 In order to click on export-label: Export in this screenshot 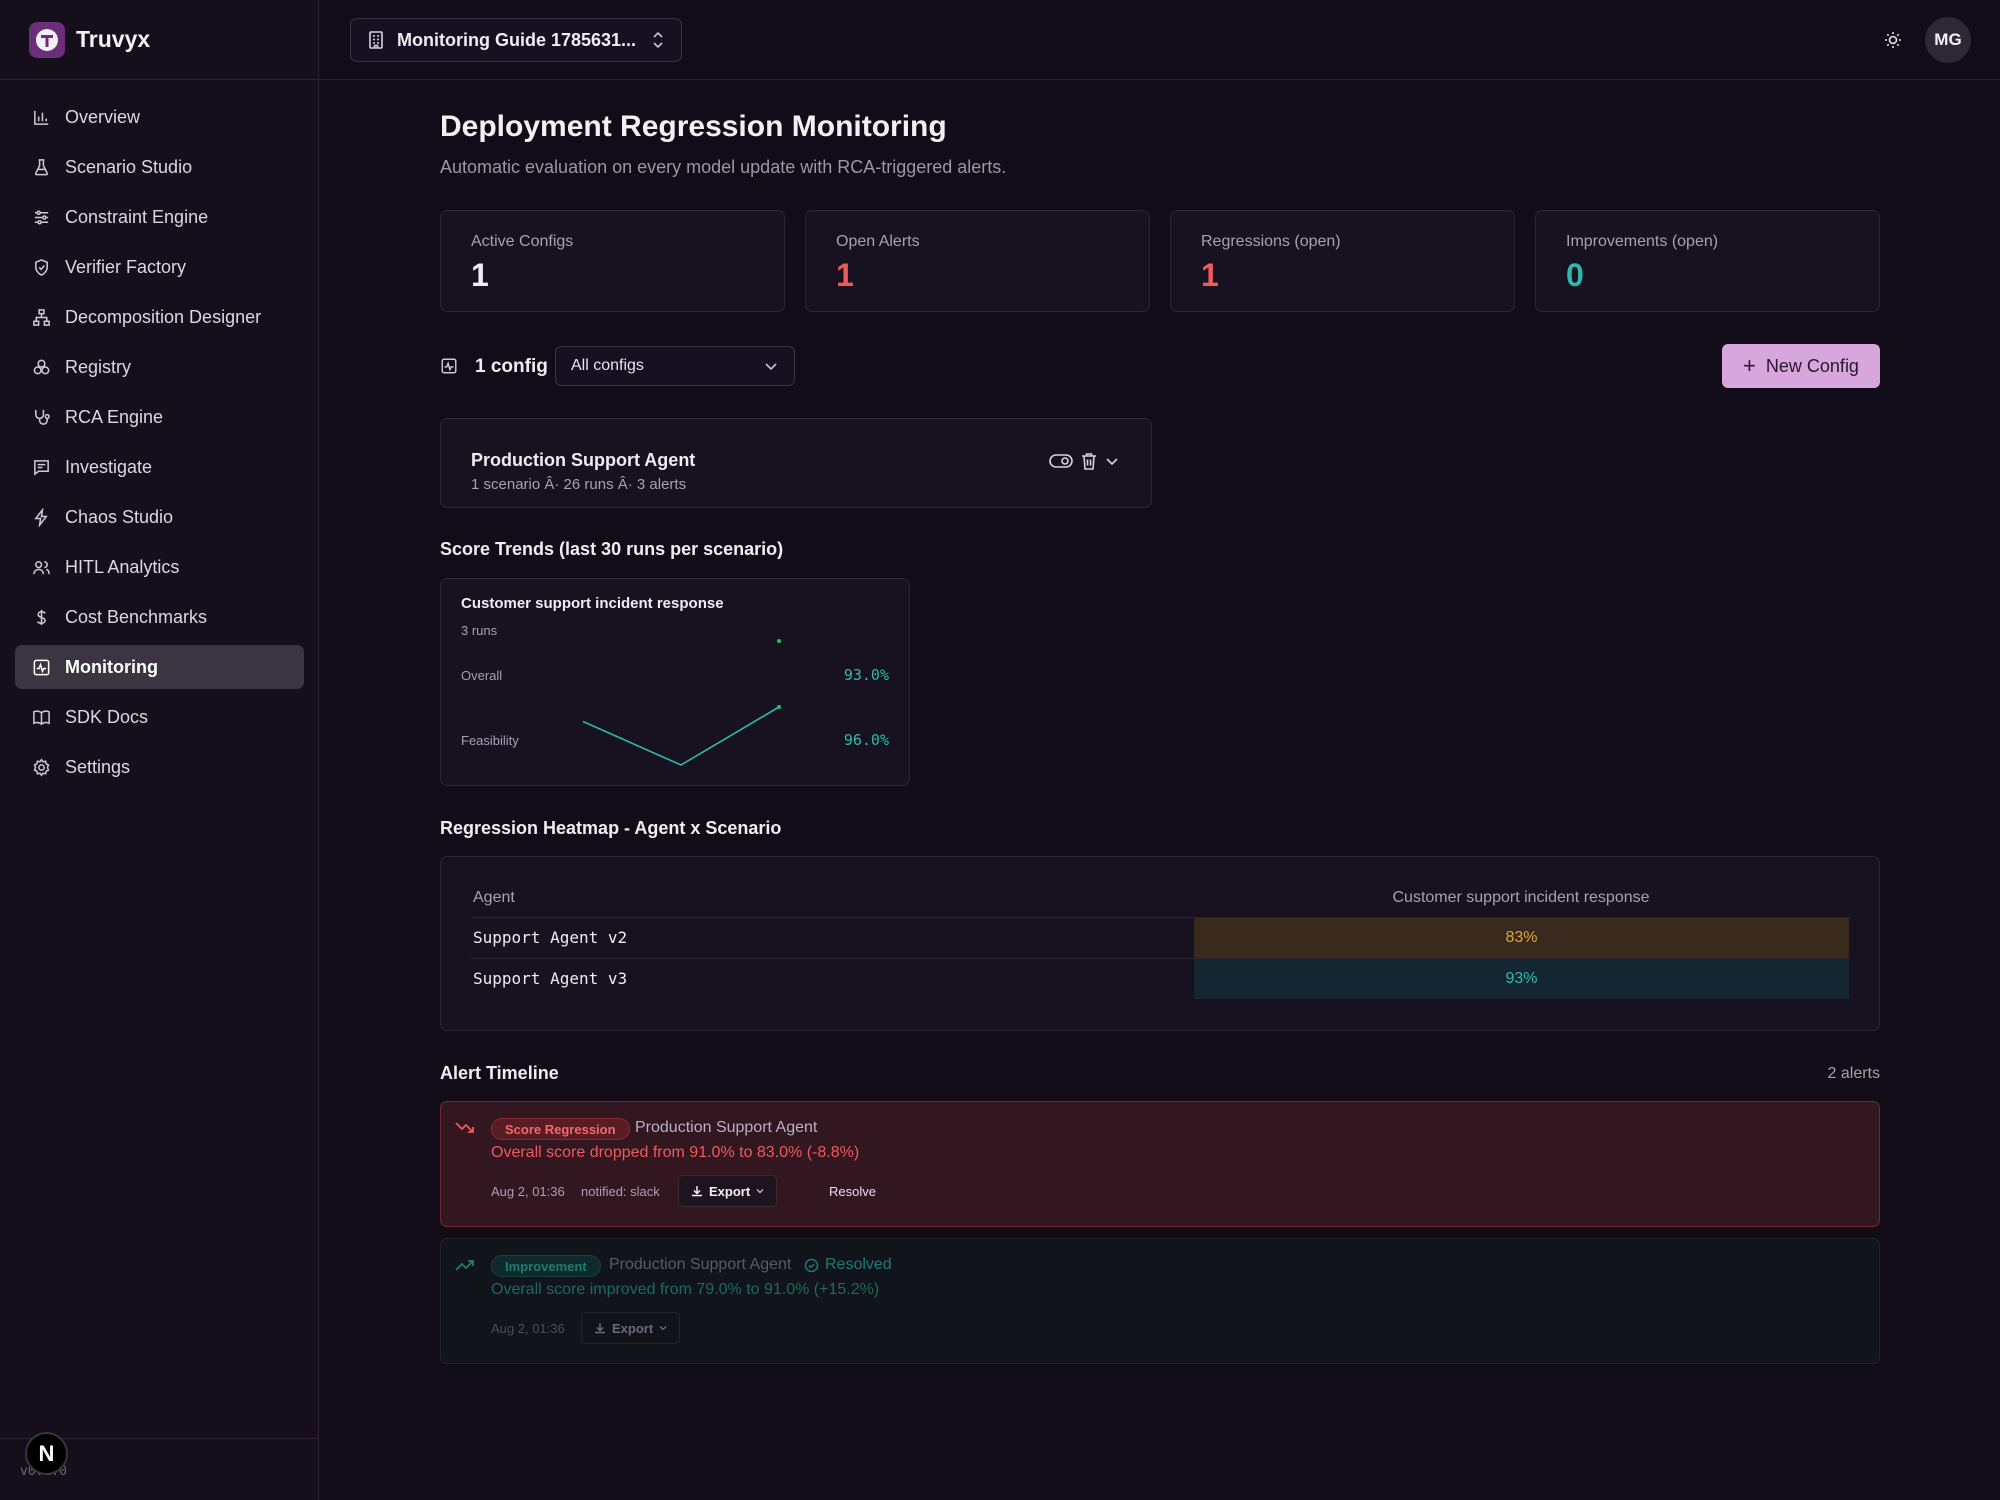, I will do `click(633, 1328)`.